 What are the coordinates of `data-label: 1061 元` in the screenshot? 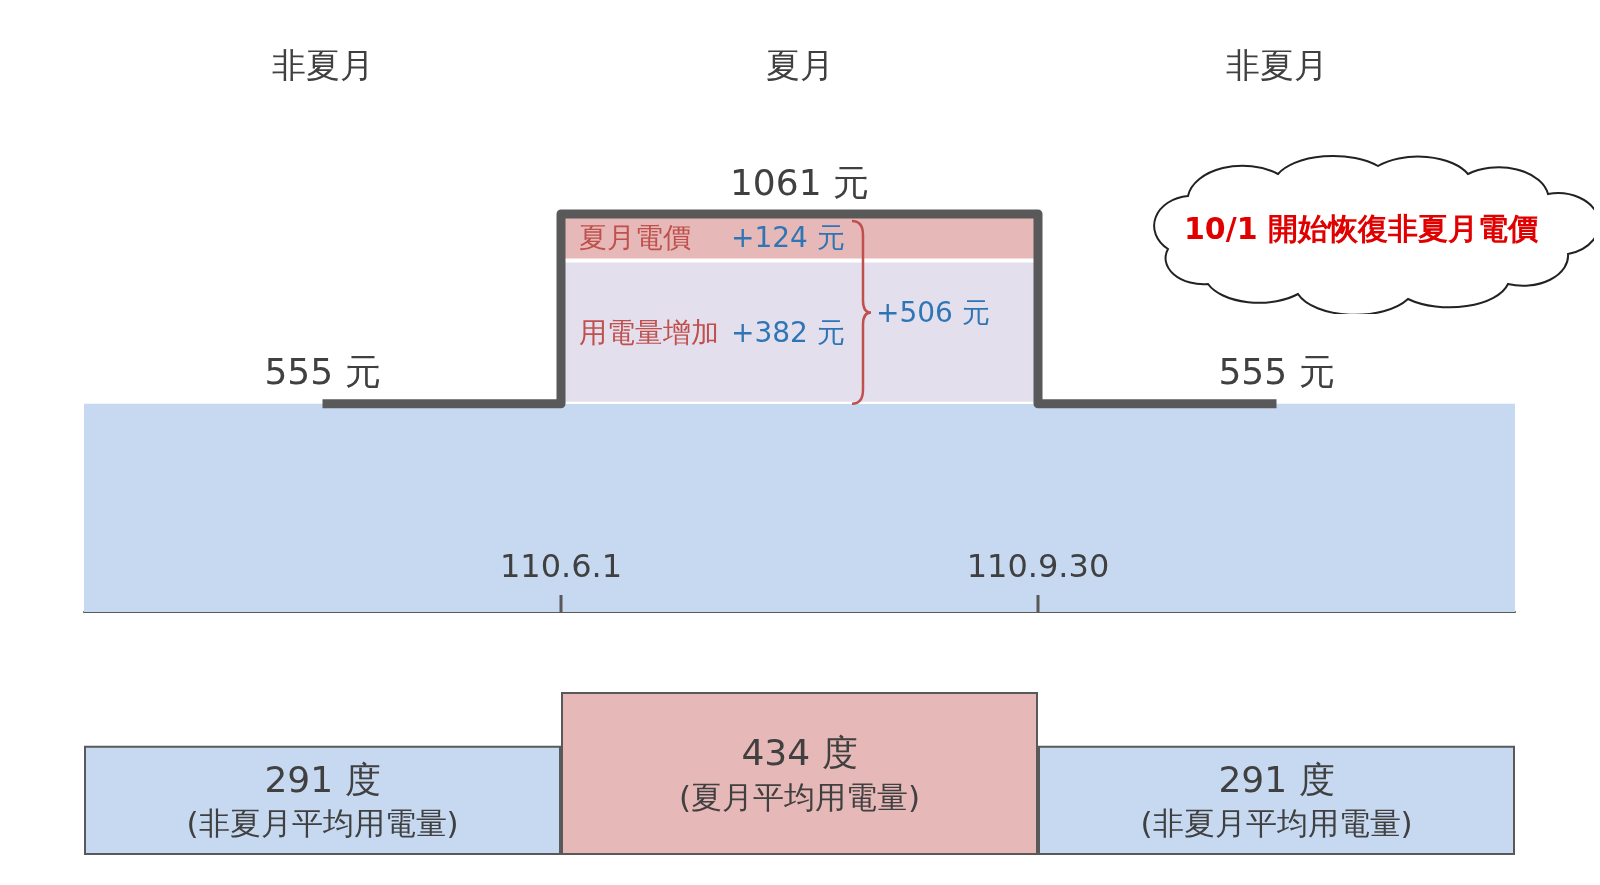 It's located at (799, 182).